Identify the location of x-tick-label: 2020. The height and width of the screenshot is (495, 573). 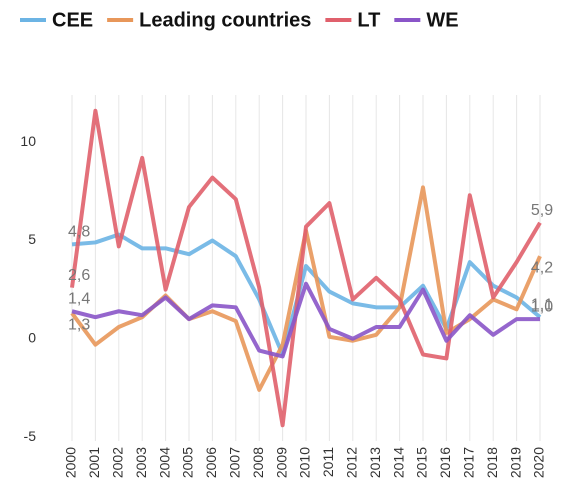
(539, 462).